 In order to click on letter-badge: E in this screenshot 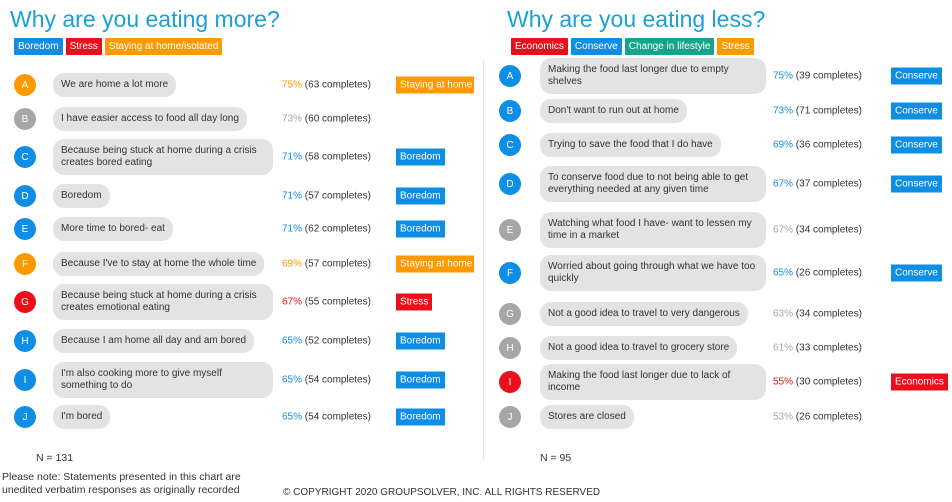, I will do `click(25, 229)`.